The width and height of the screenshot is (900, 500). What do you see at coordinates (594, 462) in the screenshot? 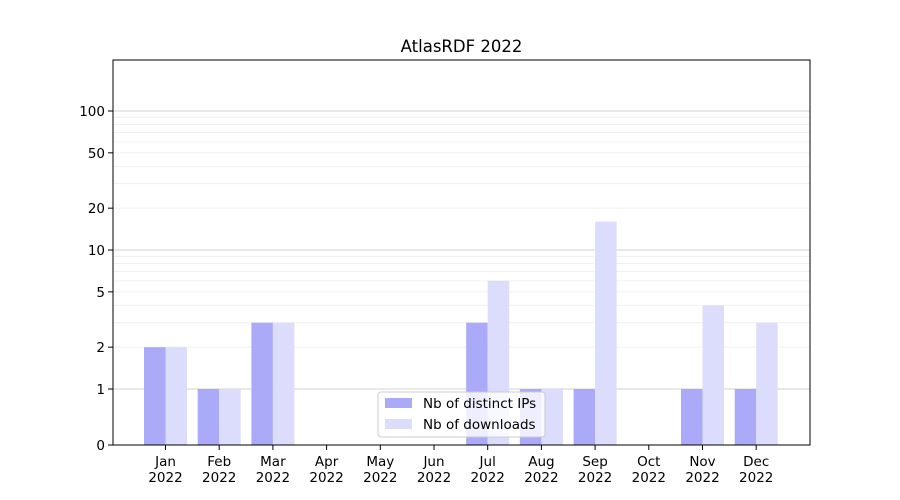
I see `x-tick-label-month: Sep` at bounding box center [594, 462].